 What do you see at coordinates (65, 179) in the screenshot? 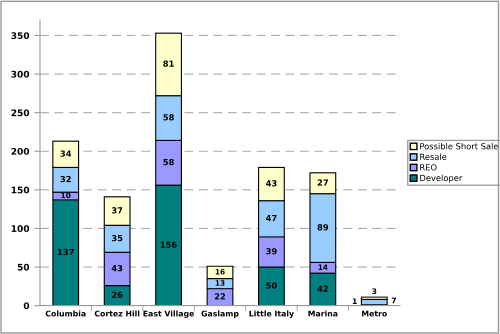
I see `data-label: 32` at bounding box center [65, 179].